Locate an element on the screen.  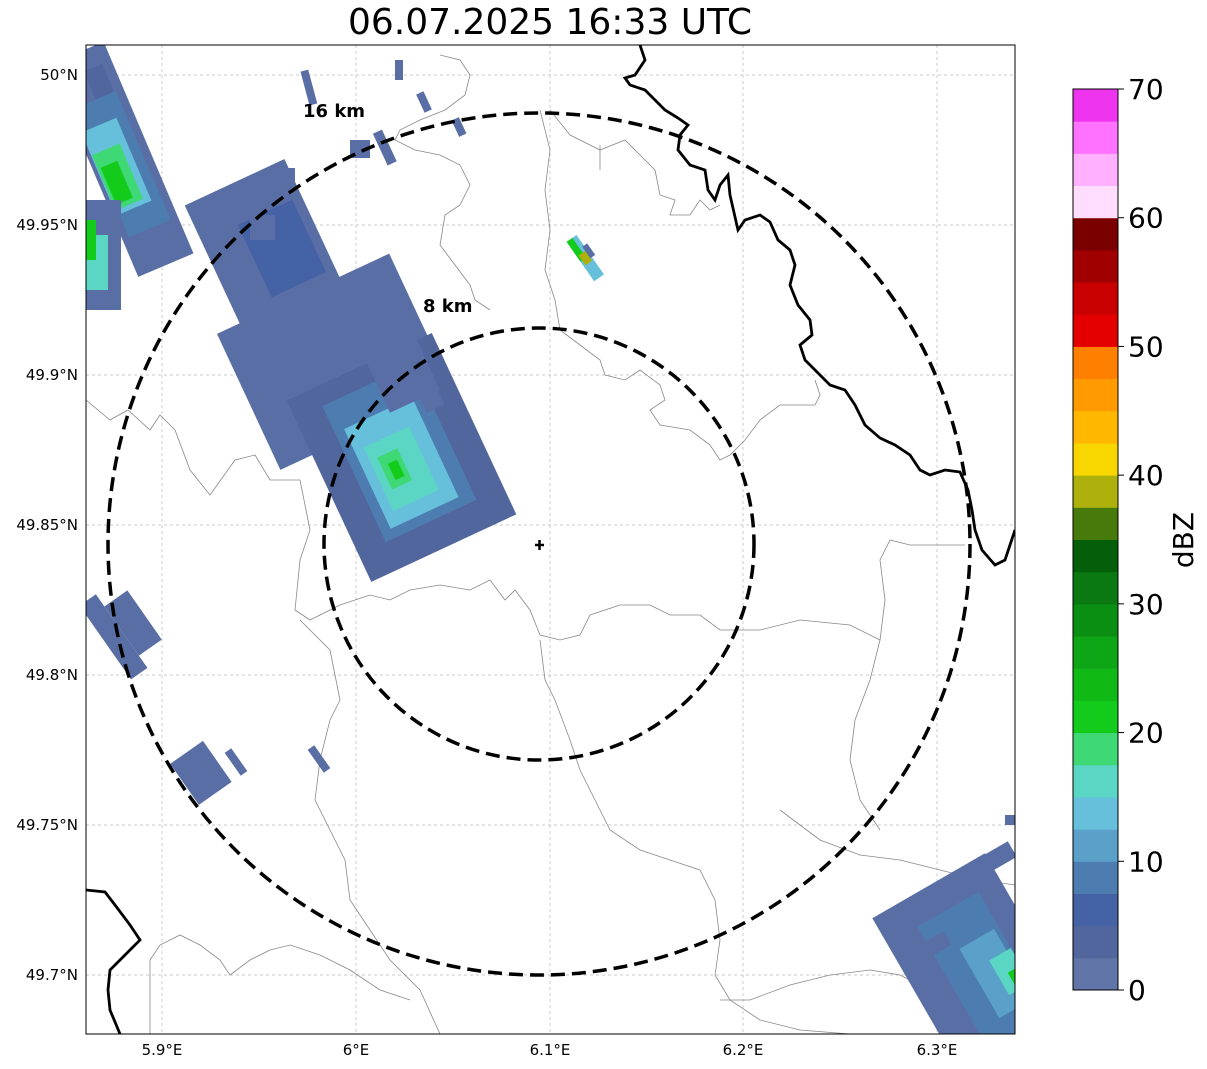
lon-tick: 6°E is located at coordinates (356, 1050).